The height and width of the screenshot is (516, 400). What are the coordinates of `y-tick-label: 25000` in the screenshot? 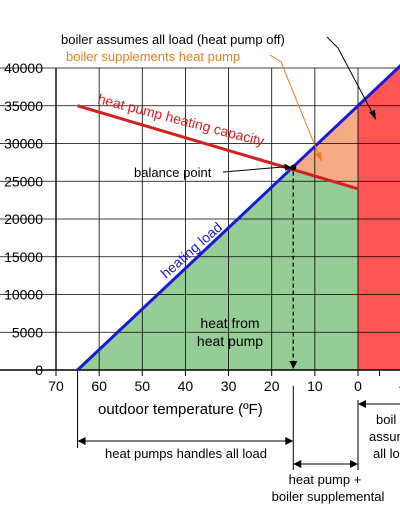 It's located at (23, 181).